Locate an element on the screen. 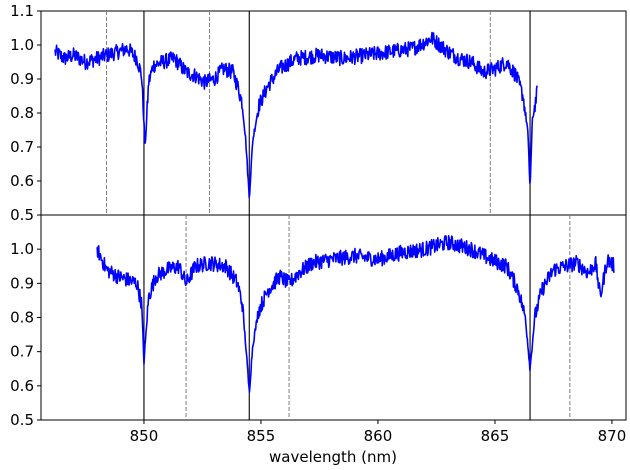 The height and width of the screenshot is (470, 630). x-axis: 850 855 860 865 870 is located at coordinates (378, 432).